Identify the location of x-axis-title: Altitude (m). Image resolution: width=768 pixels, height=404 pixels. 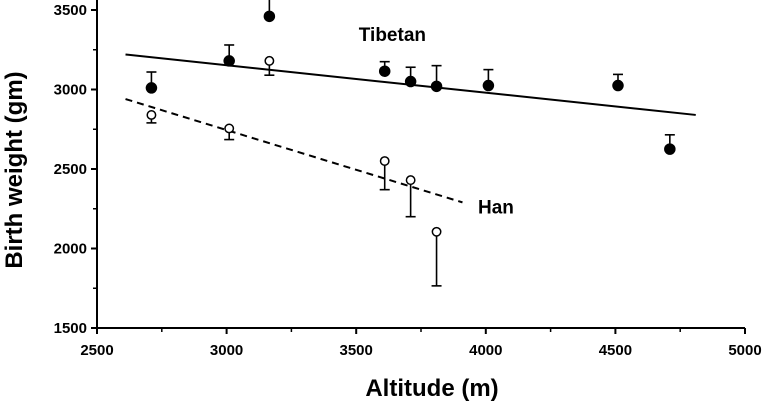
(431, 388).